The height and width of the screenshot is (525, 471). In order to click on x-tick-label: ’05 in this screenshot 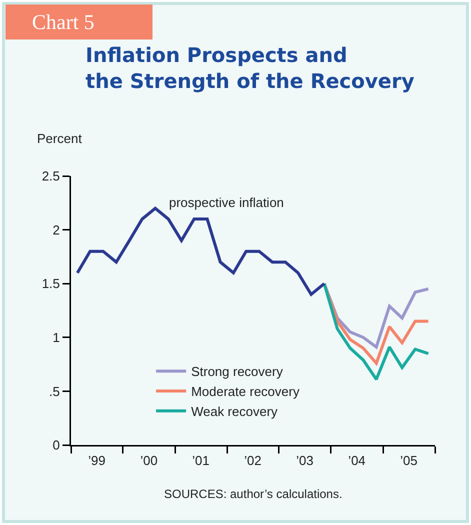, I will do `click(409, 460)`.